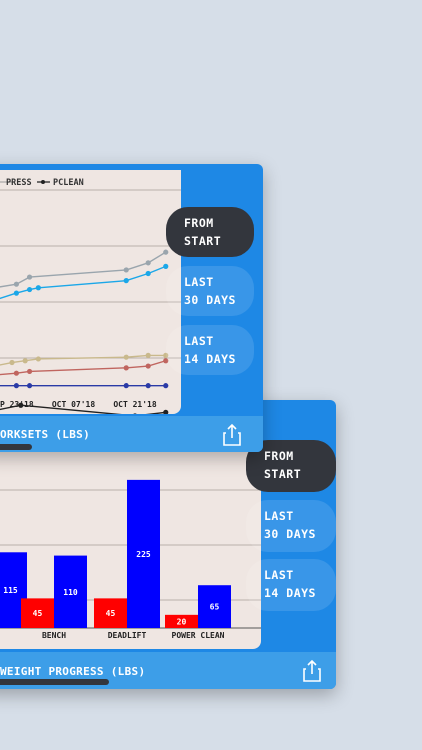 This screenshot has height=750, width=422. What do you see at coordinates (19, 183) in the screenshot?
I see `legend-press: PRESS` at bounding box center [19, 183].